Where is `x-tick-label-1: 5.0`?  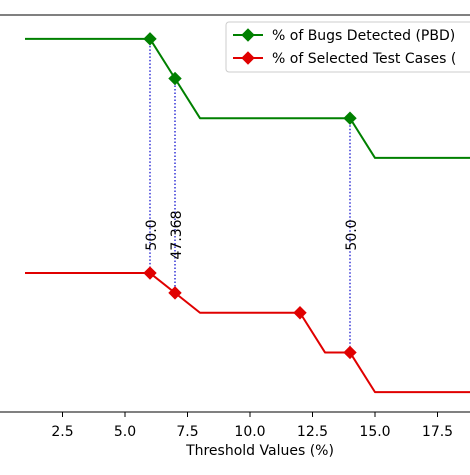 x-tick-label-1: 5.0 is located at coordinates (125, 432).